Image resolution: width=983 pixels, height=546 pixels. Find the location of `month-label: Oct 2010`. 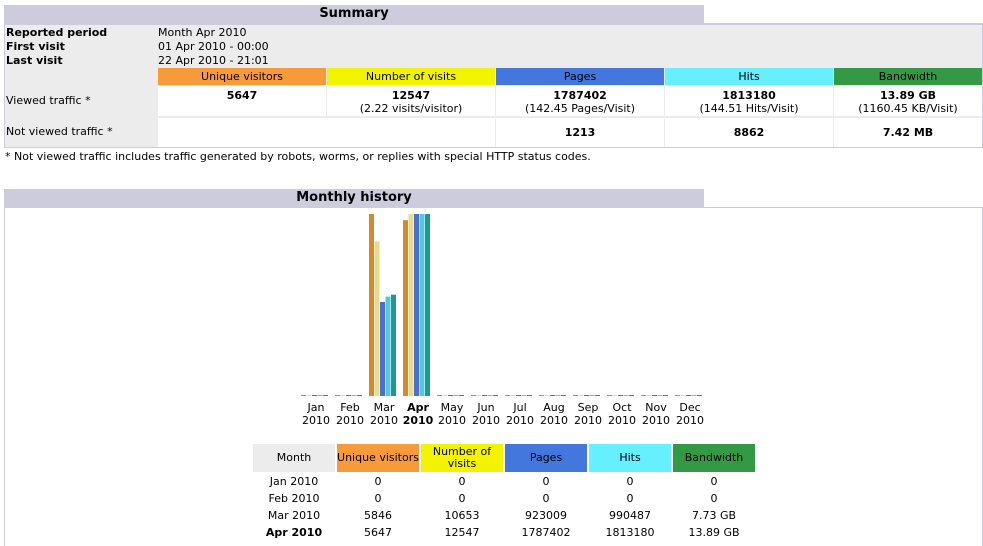

month-label: Oct 2010 is located at coordinates (622, 414).